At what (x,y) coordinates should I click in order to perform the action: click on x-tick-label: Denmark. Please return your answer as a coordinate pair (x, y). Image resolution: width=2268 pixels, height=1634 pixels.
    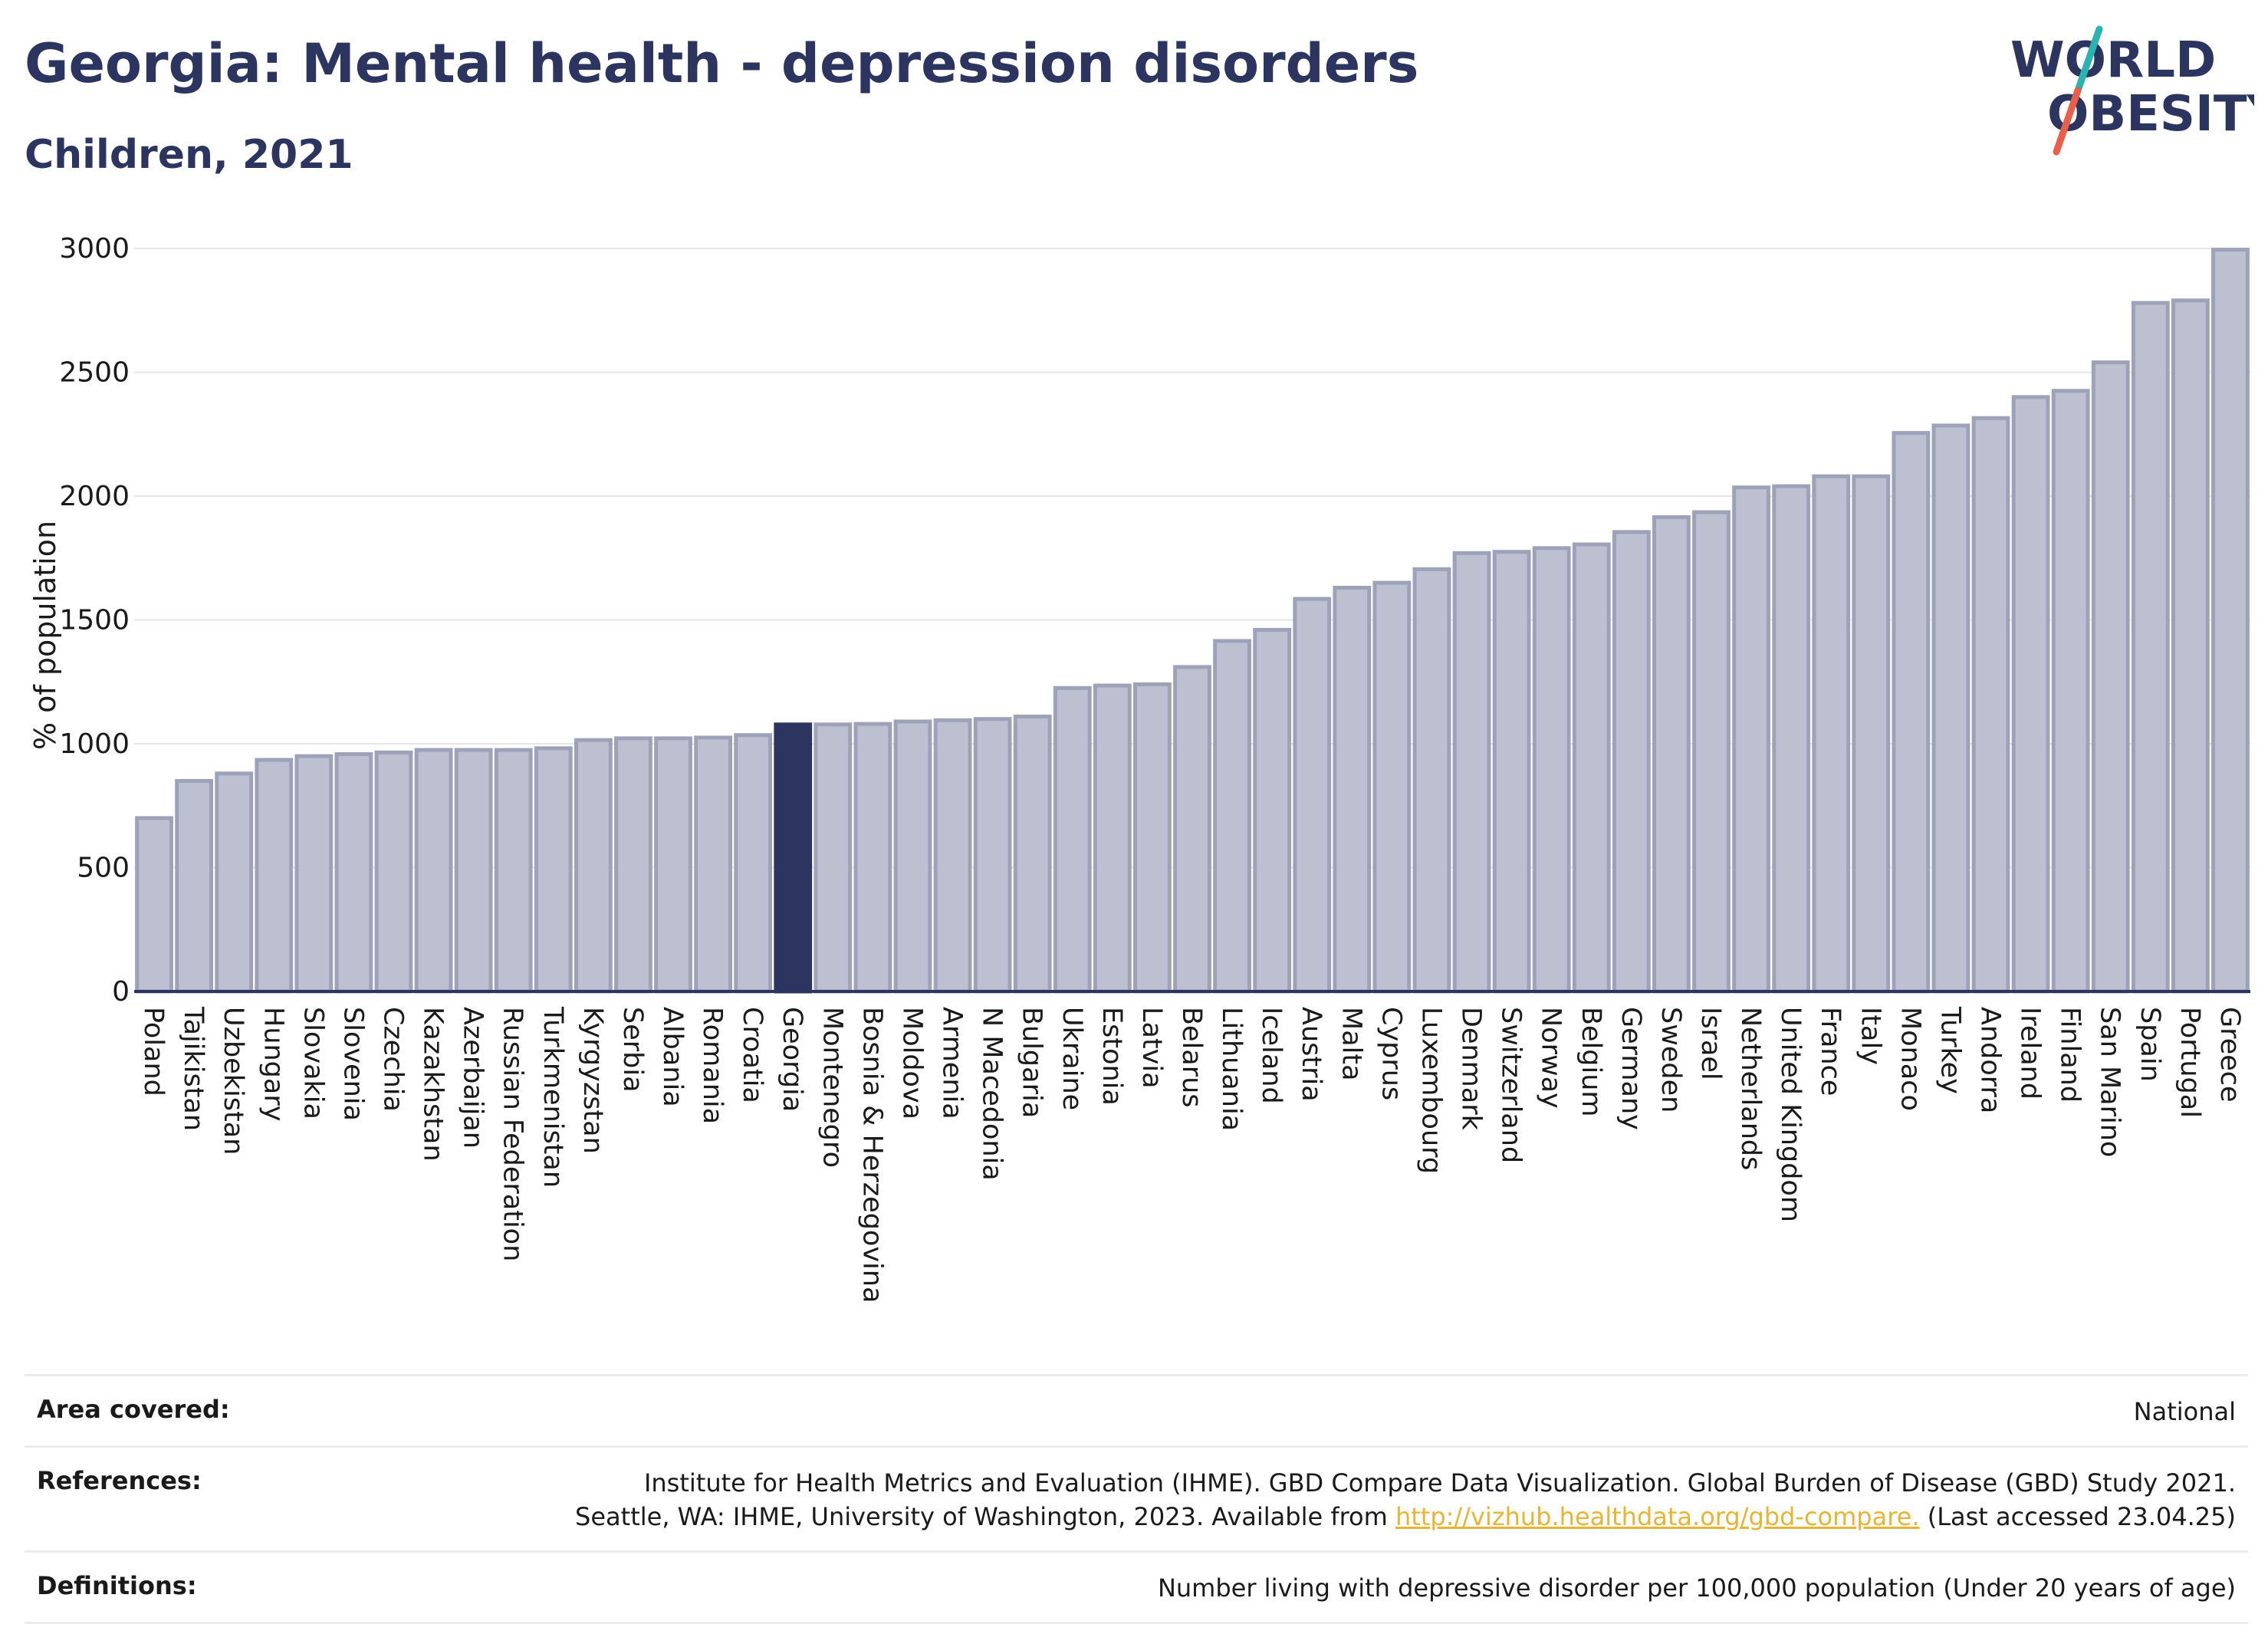
    Looking at the image, I should click on (1471, 1069).